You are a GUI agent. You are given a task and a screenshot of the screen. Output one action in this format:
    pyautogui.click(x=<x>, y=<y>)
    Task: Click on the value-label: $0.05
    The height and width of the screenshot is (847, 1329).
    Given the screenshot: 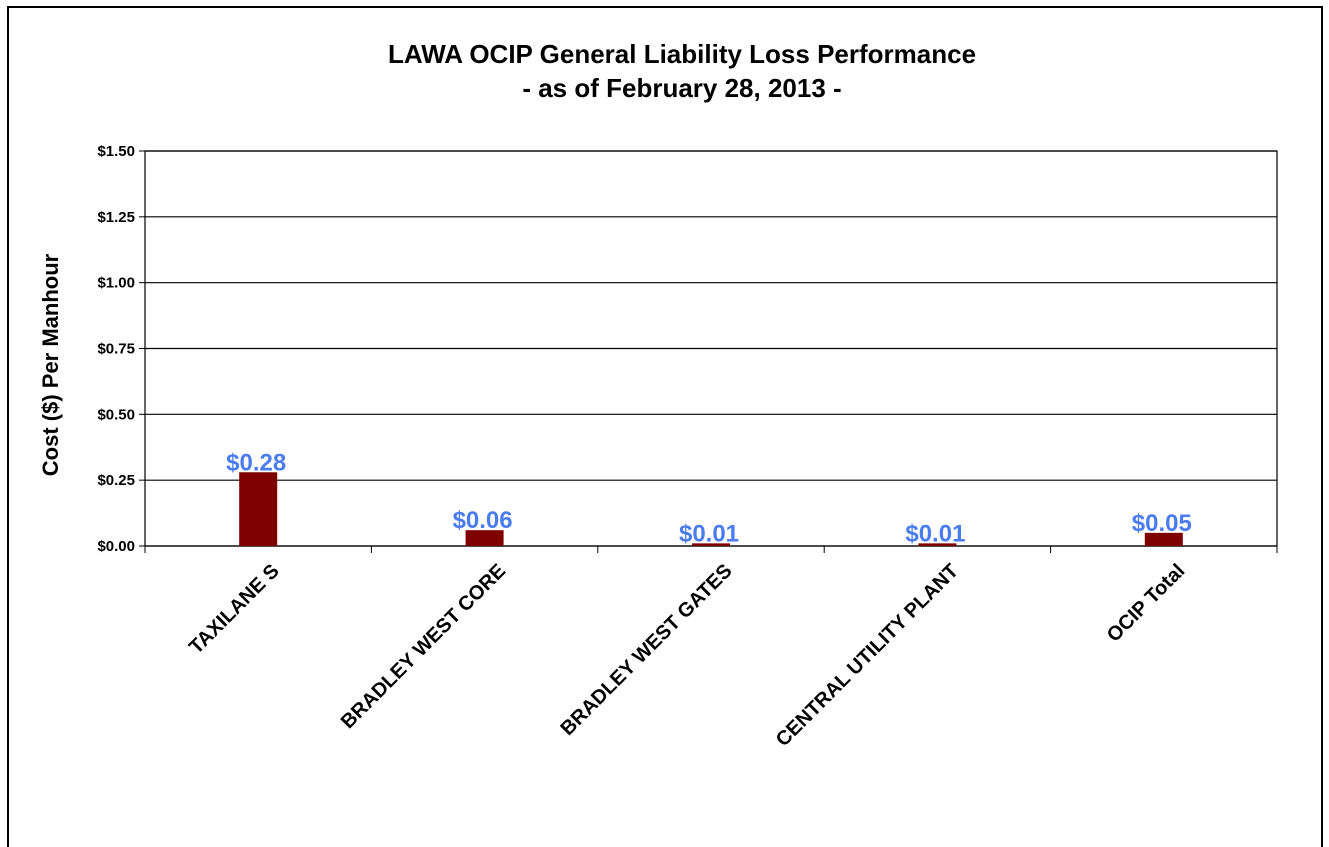 What is the action you would take?
    pyautogui.click(x=1162, y=523)
    